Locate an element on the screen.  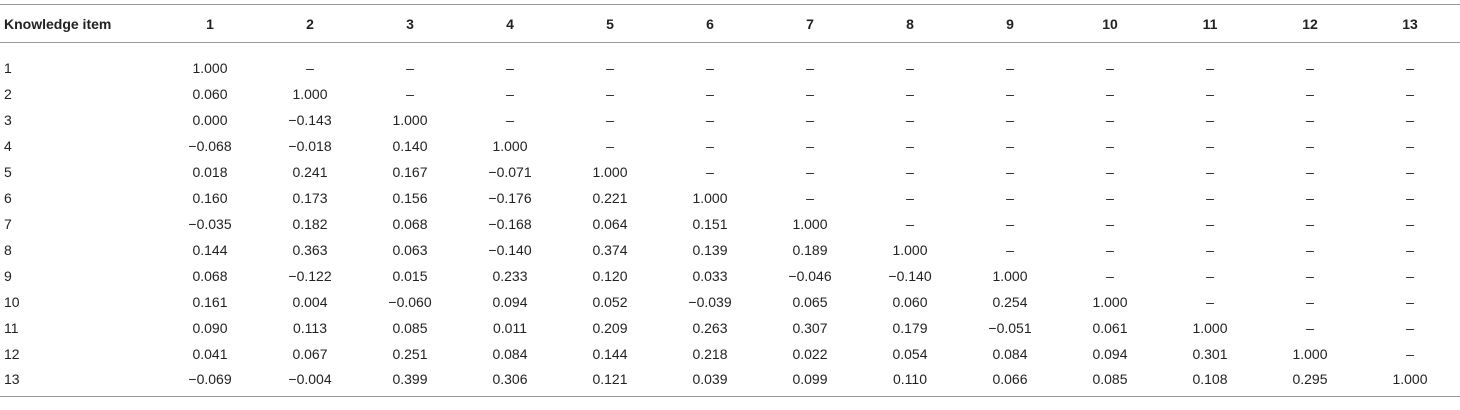
column-header-4: 4 is located at coordinates (510, 23).